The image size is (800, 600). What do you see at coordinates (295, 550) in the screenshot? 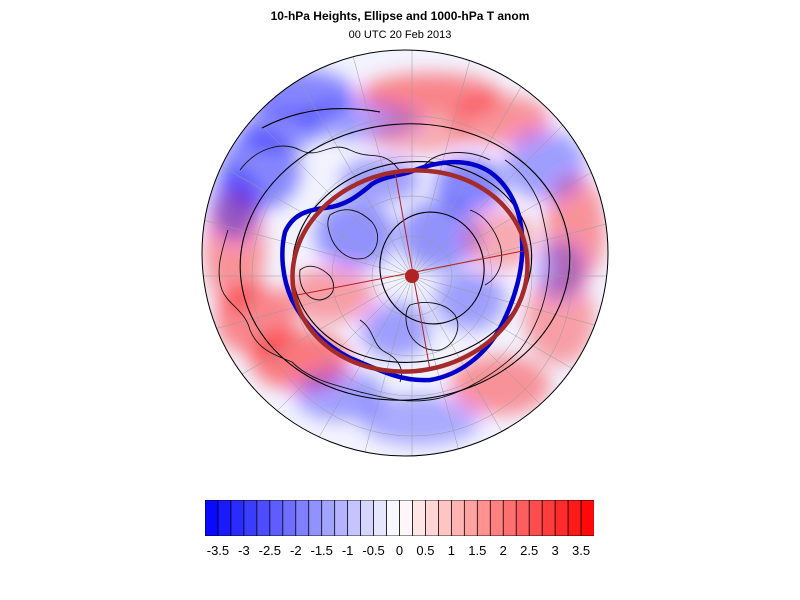
I see `colorbar-tick-label: -2` at bounding box center [295, 550].